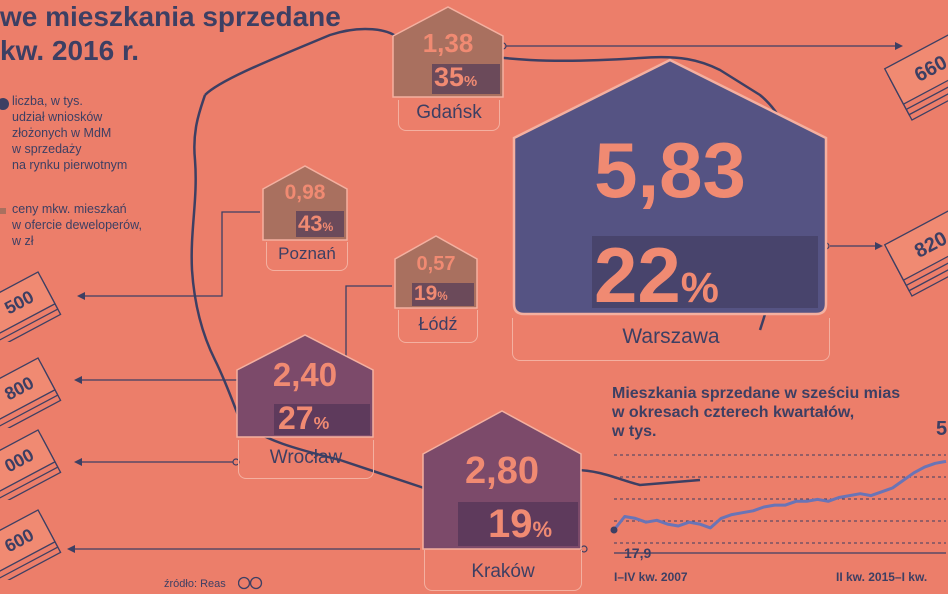 This screenshot has height=594, width=948. I want to click on label-gdansk: Gdańsk, so click(449, 115).